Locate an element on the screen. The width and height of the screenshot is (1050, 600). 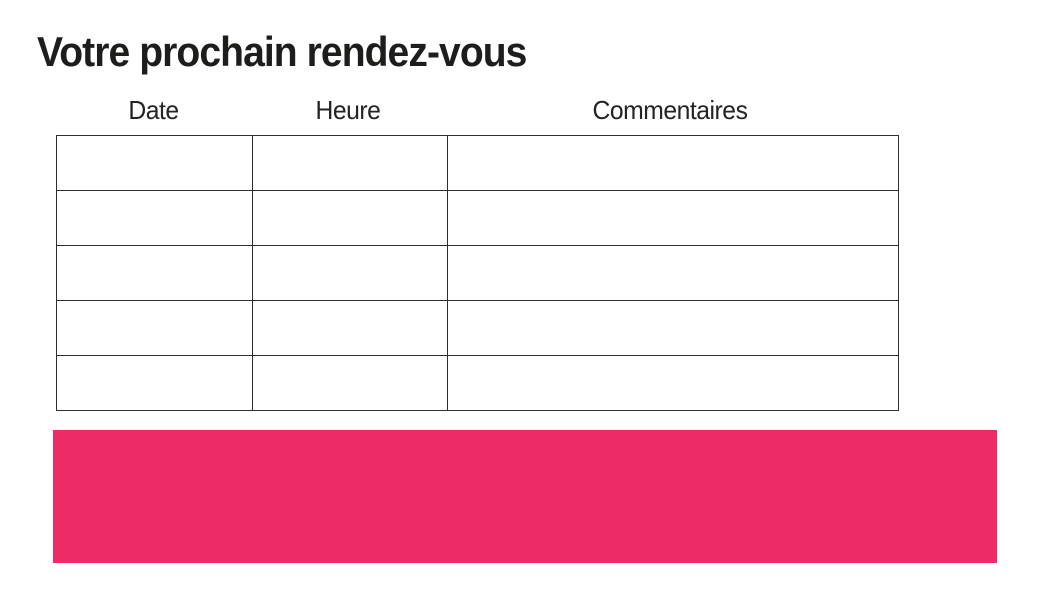
column-header-date: Date is located at coordinates (153, 109).